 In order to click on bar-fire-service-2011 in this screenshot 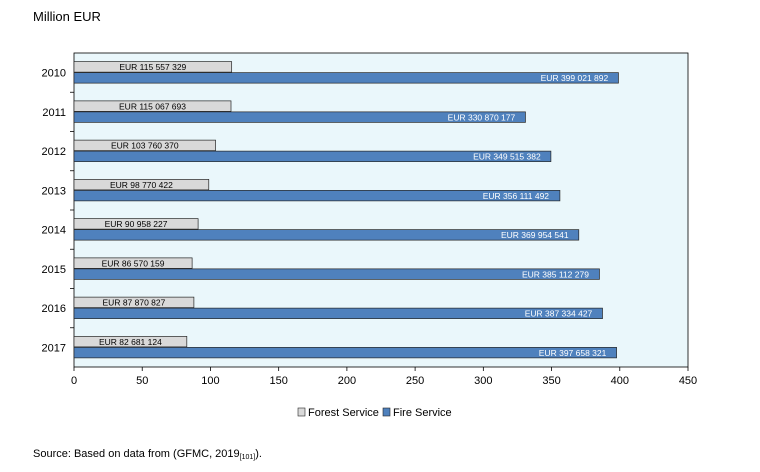, I will do `click(299, 117)`.